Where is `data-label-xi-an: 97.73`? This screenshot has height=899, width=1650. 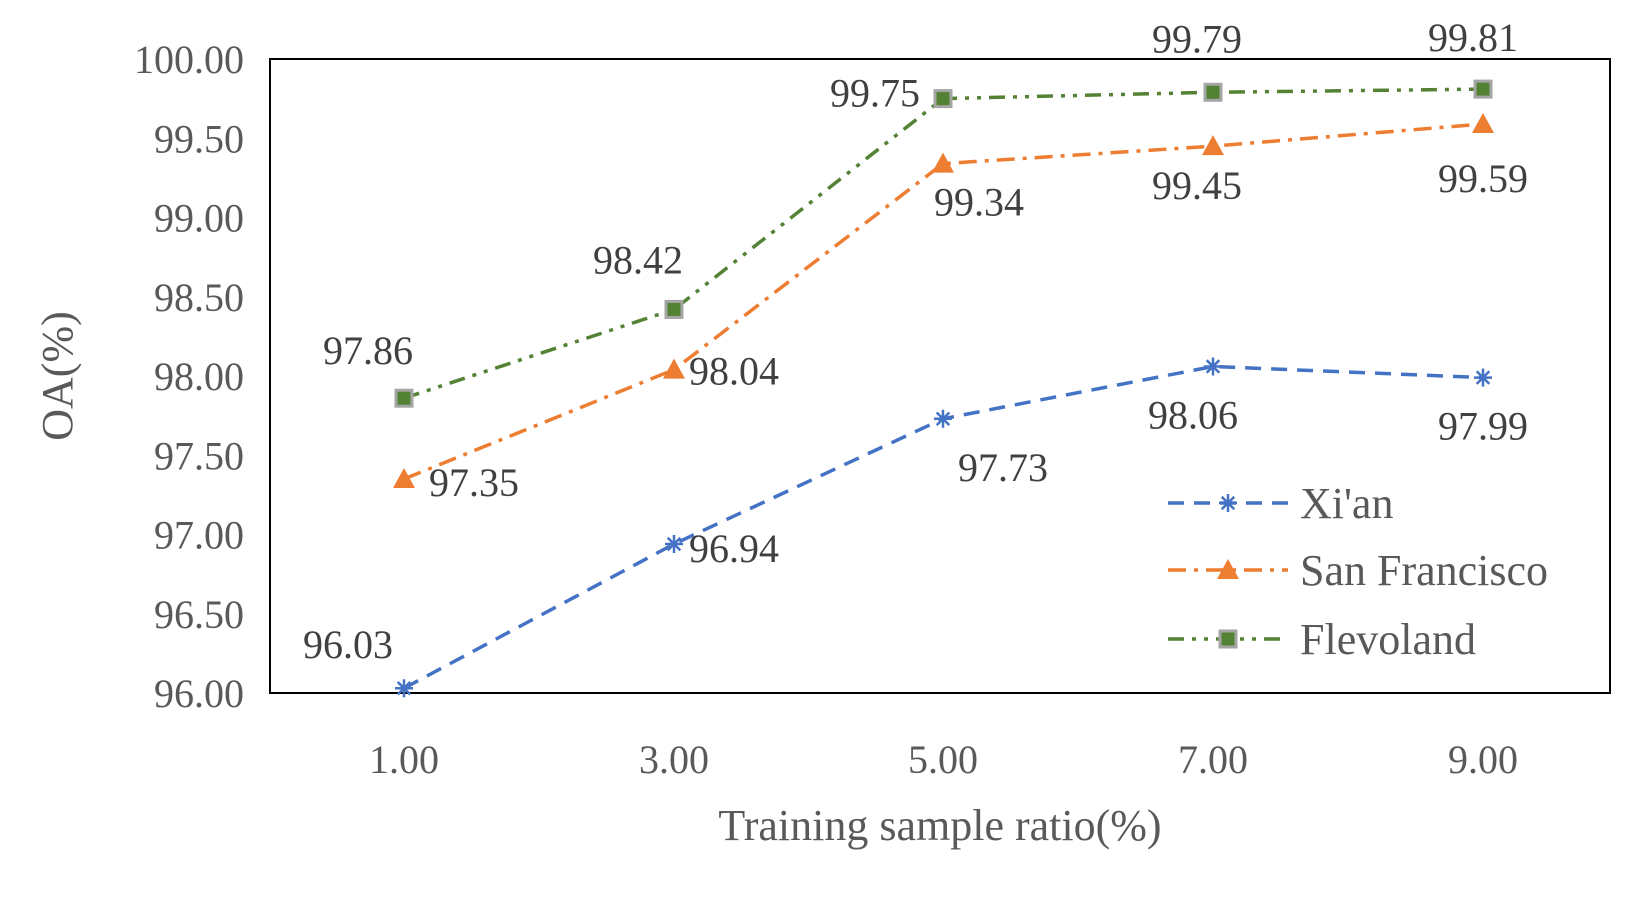
data-label-xi-an: 97.73 is located at coordinates (1003, 467).